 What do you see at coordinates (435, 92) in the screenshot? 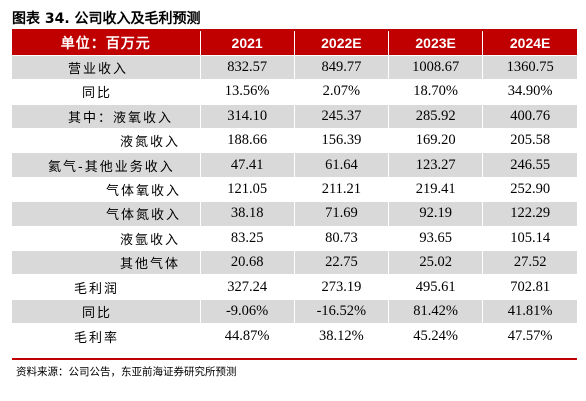
I see `table-cell: 18.70%` at bounding box center [435, 92].